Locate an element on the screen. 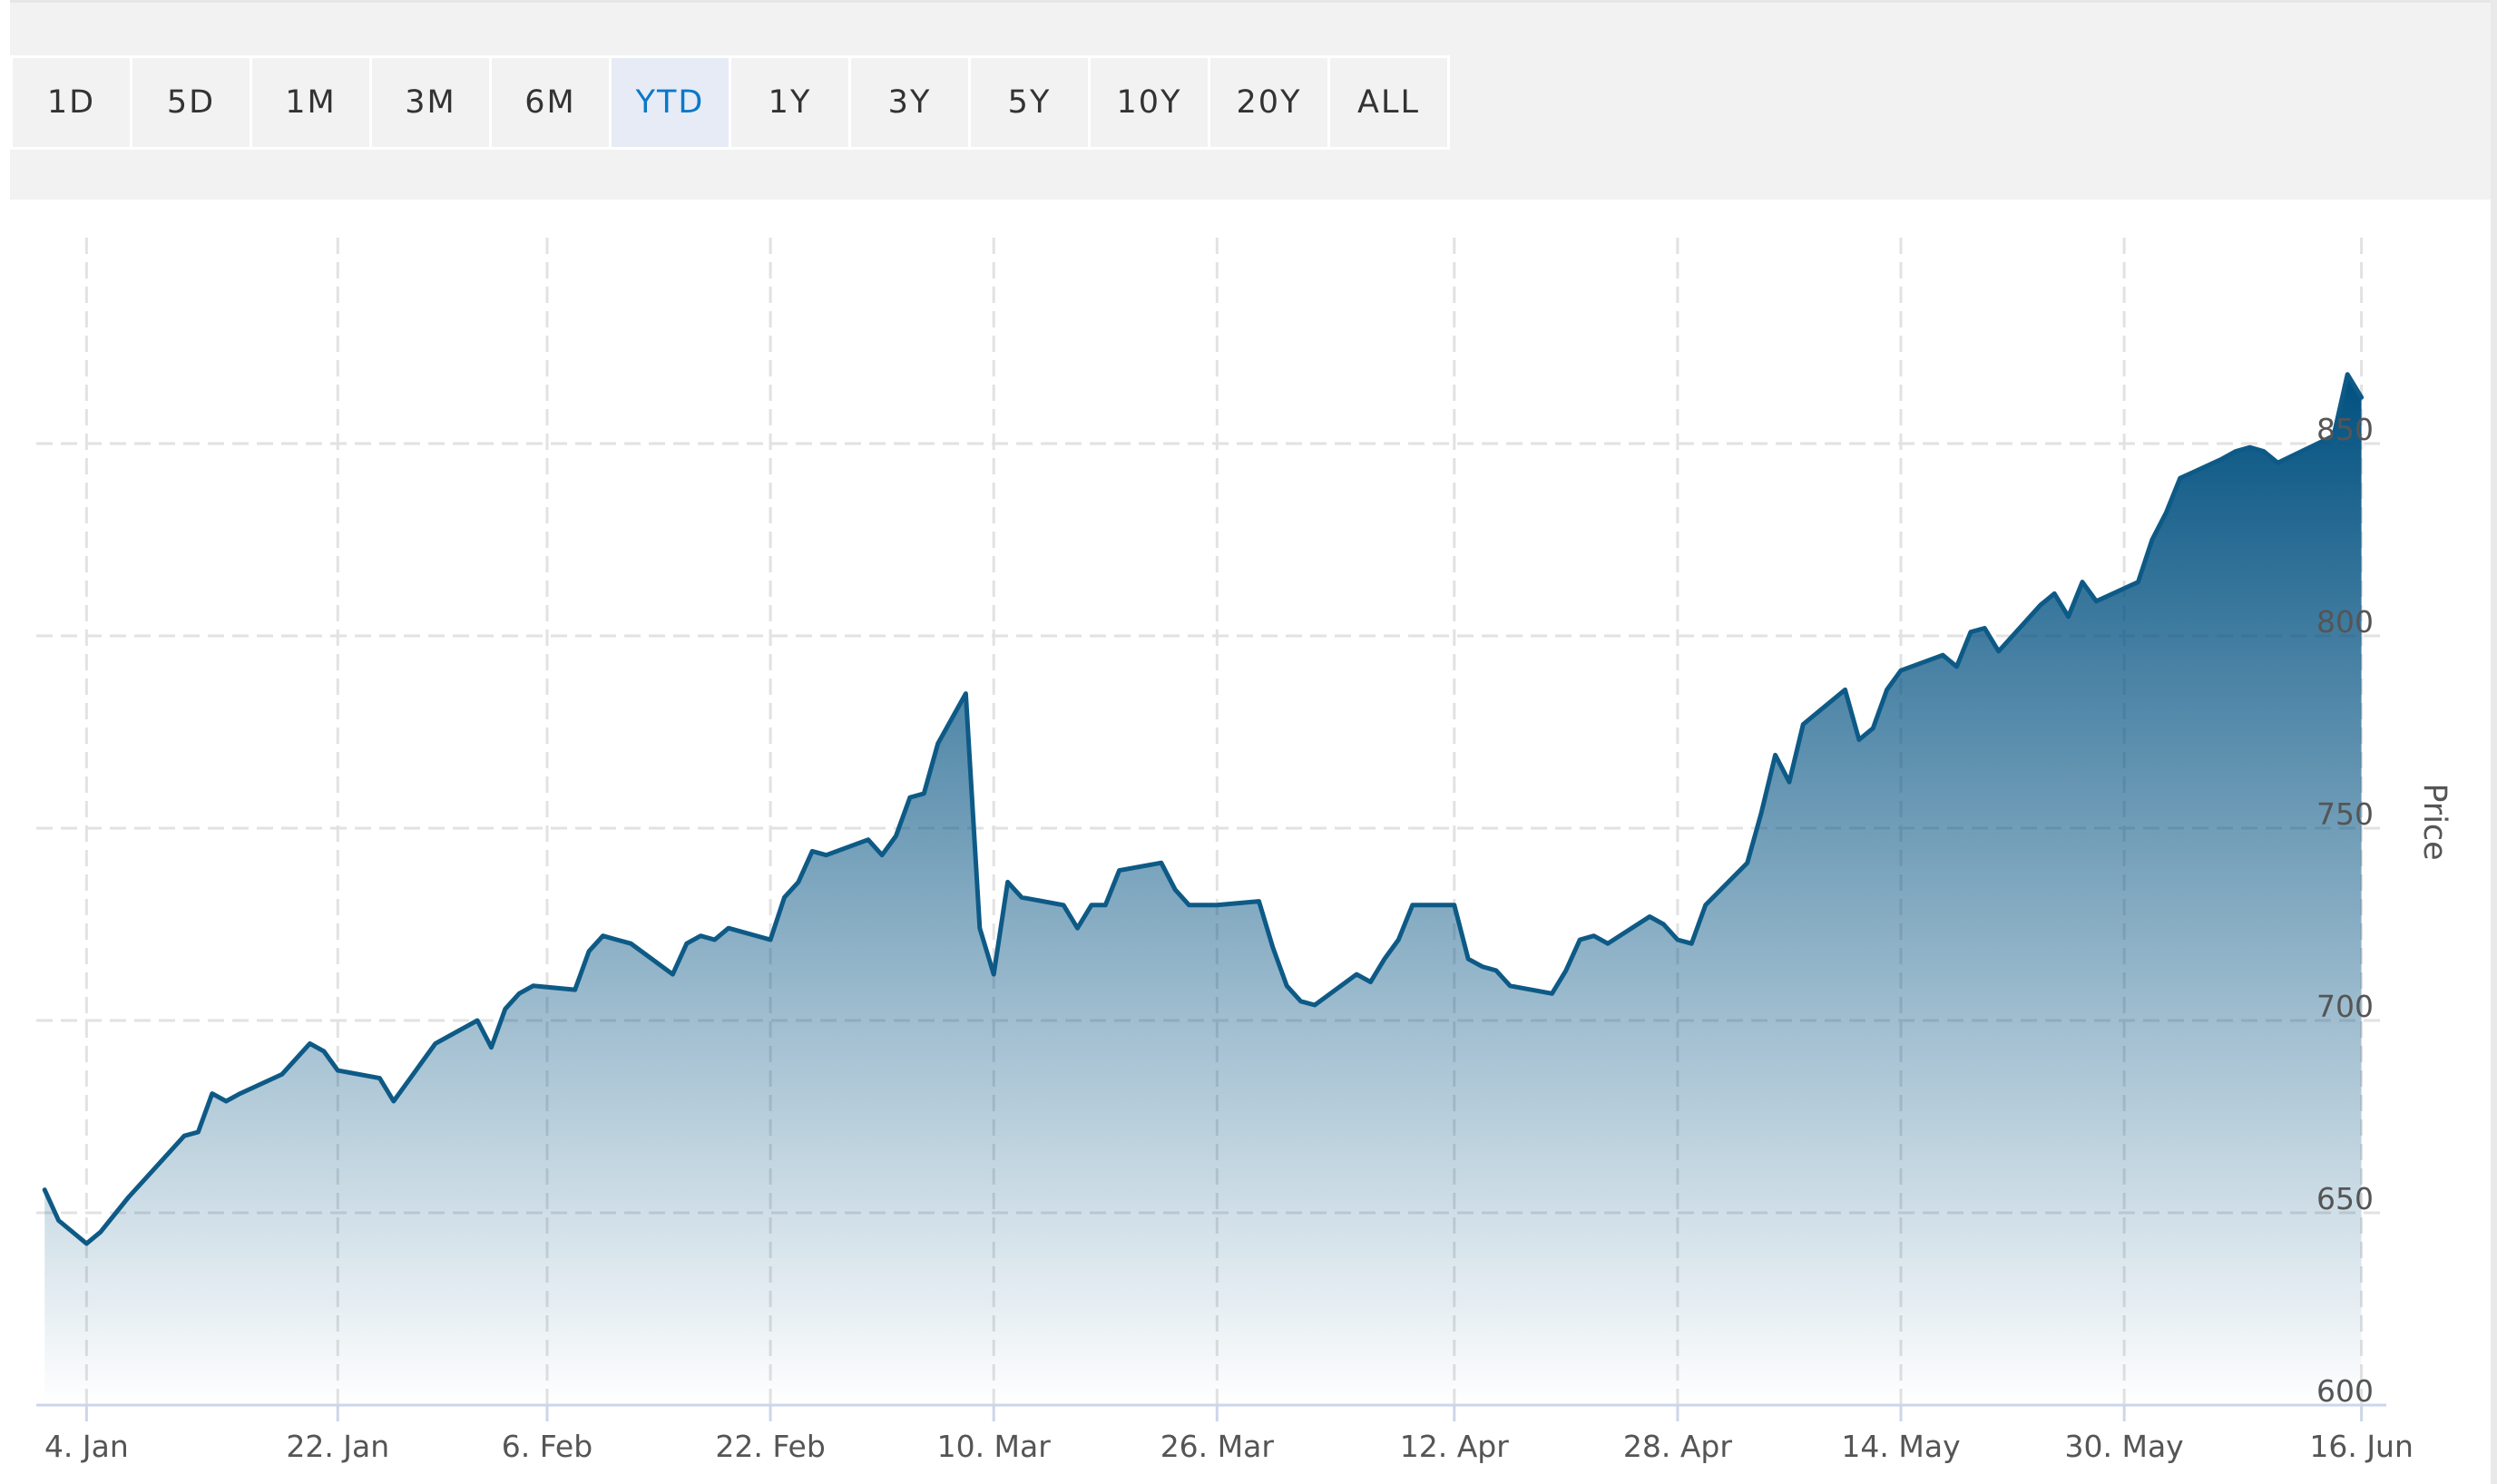 The width and height of the screenshot is (2497, 1484). x-tick-label: 22. Jan is located at coordinates (337, 1446).